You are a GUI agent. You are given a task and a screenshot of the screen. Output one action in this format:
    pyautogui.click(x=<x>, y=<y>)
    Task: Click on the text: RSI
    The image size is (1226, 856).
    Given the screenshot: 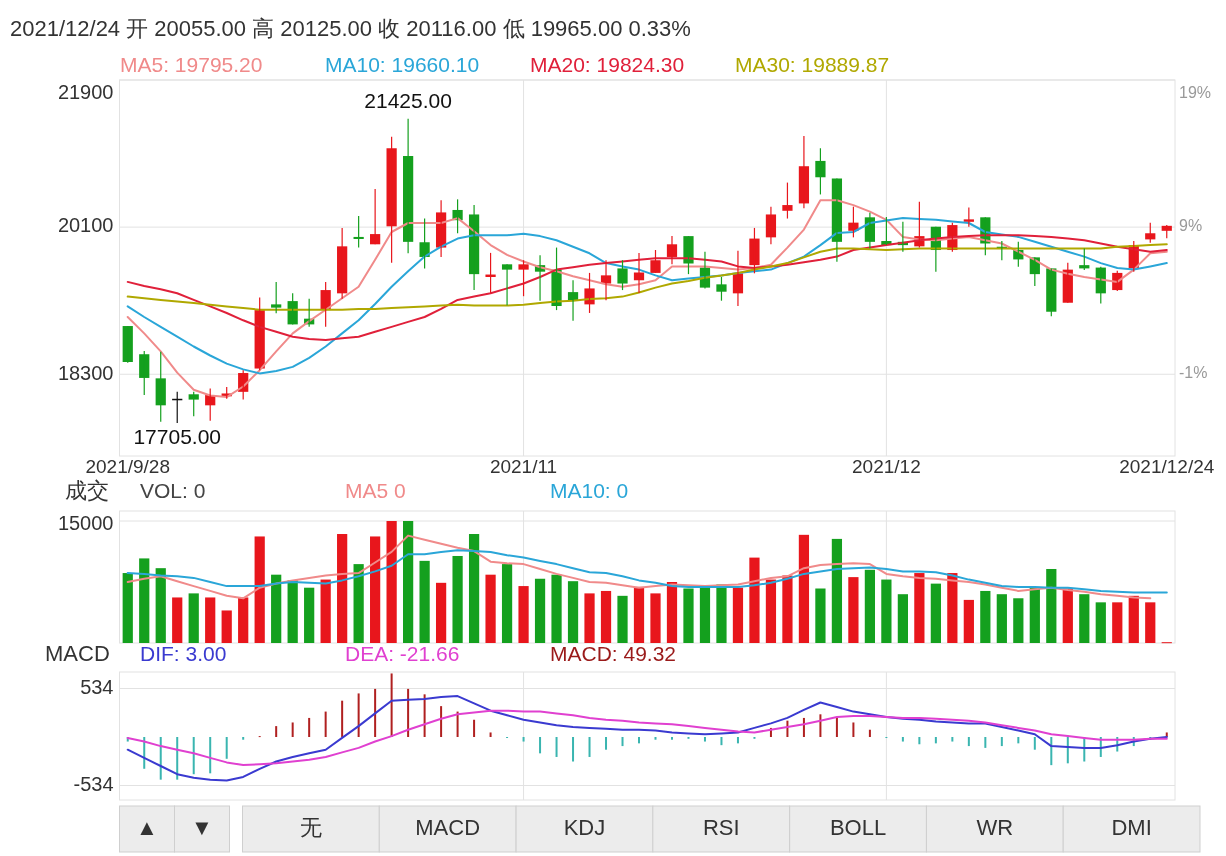 What is the action you would take?
    pyautogui.click(x=721, y=827)
    